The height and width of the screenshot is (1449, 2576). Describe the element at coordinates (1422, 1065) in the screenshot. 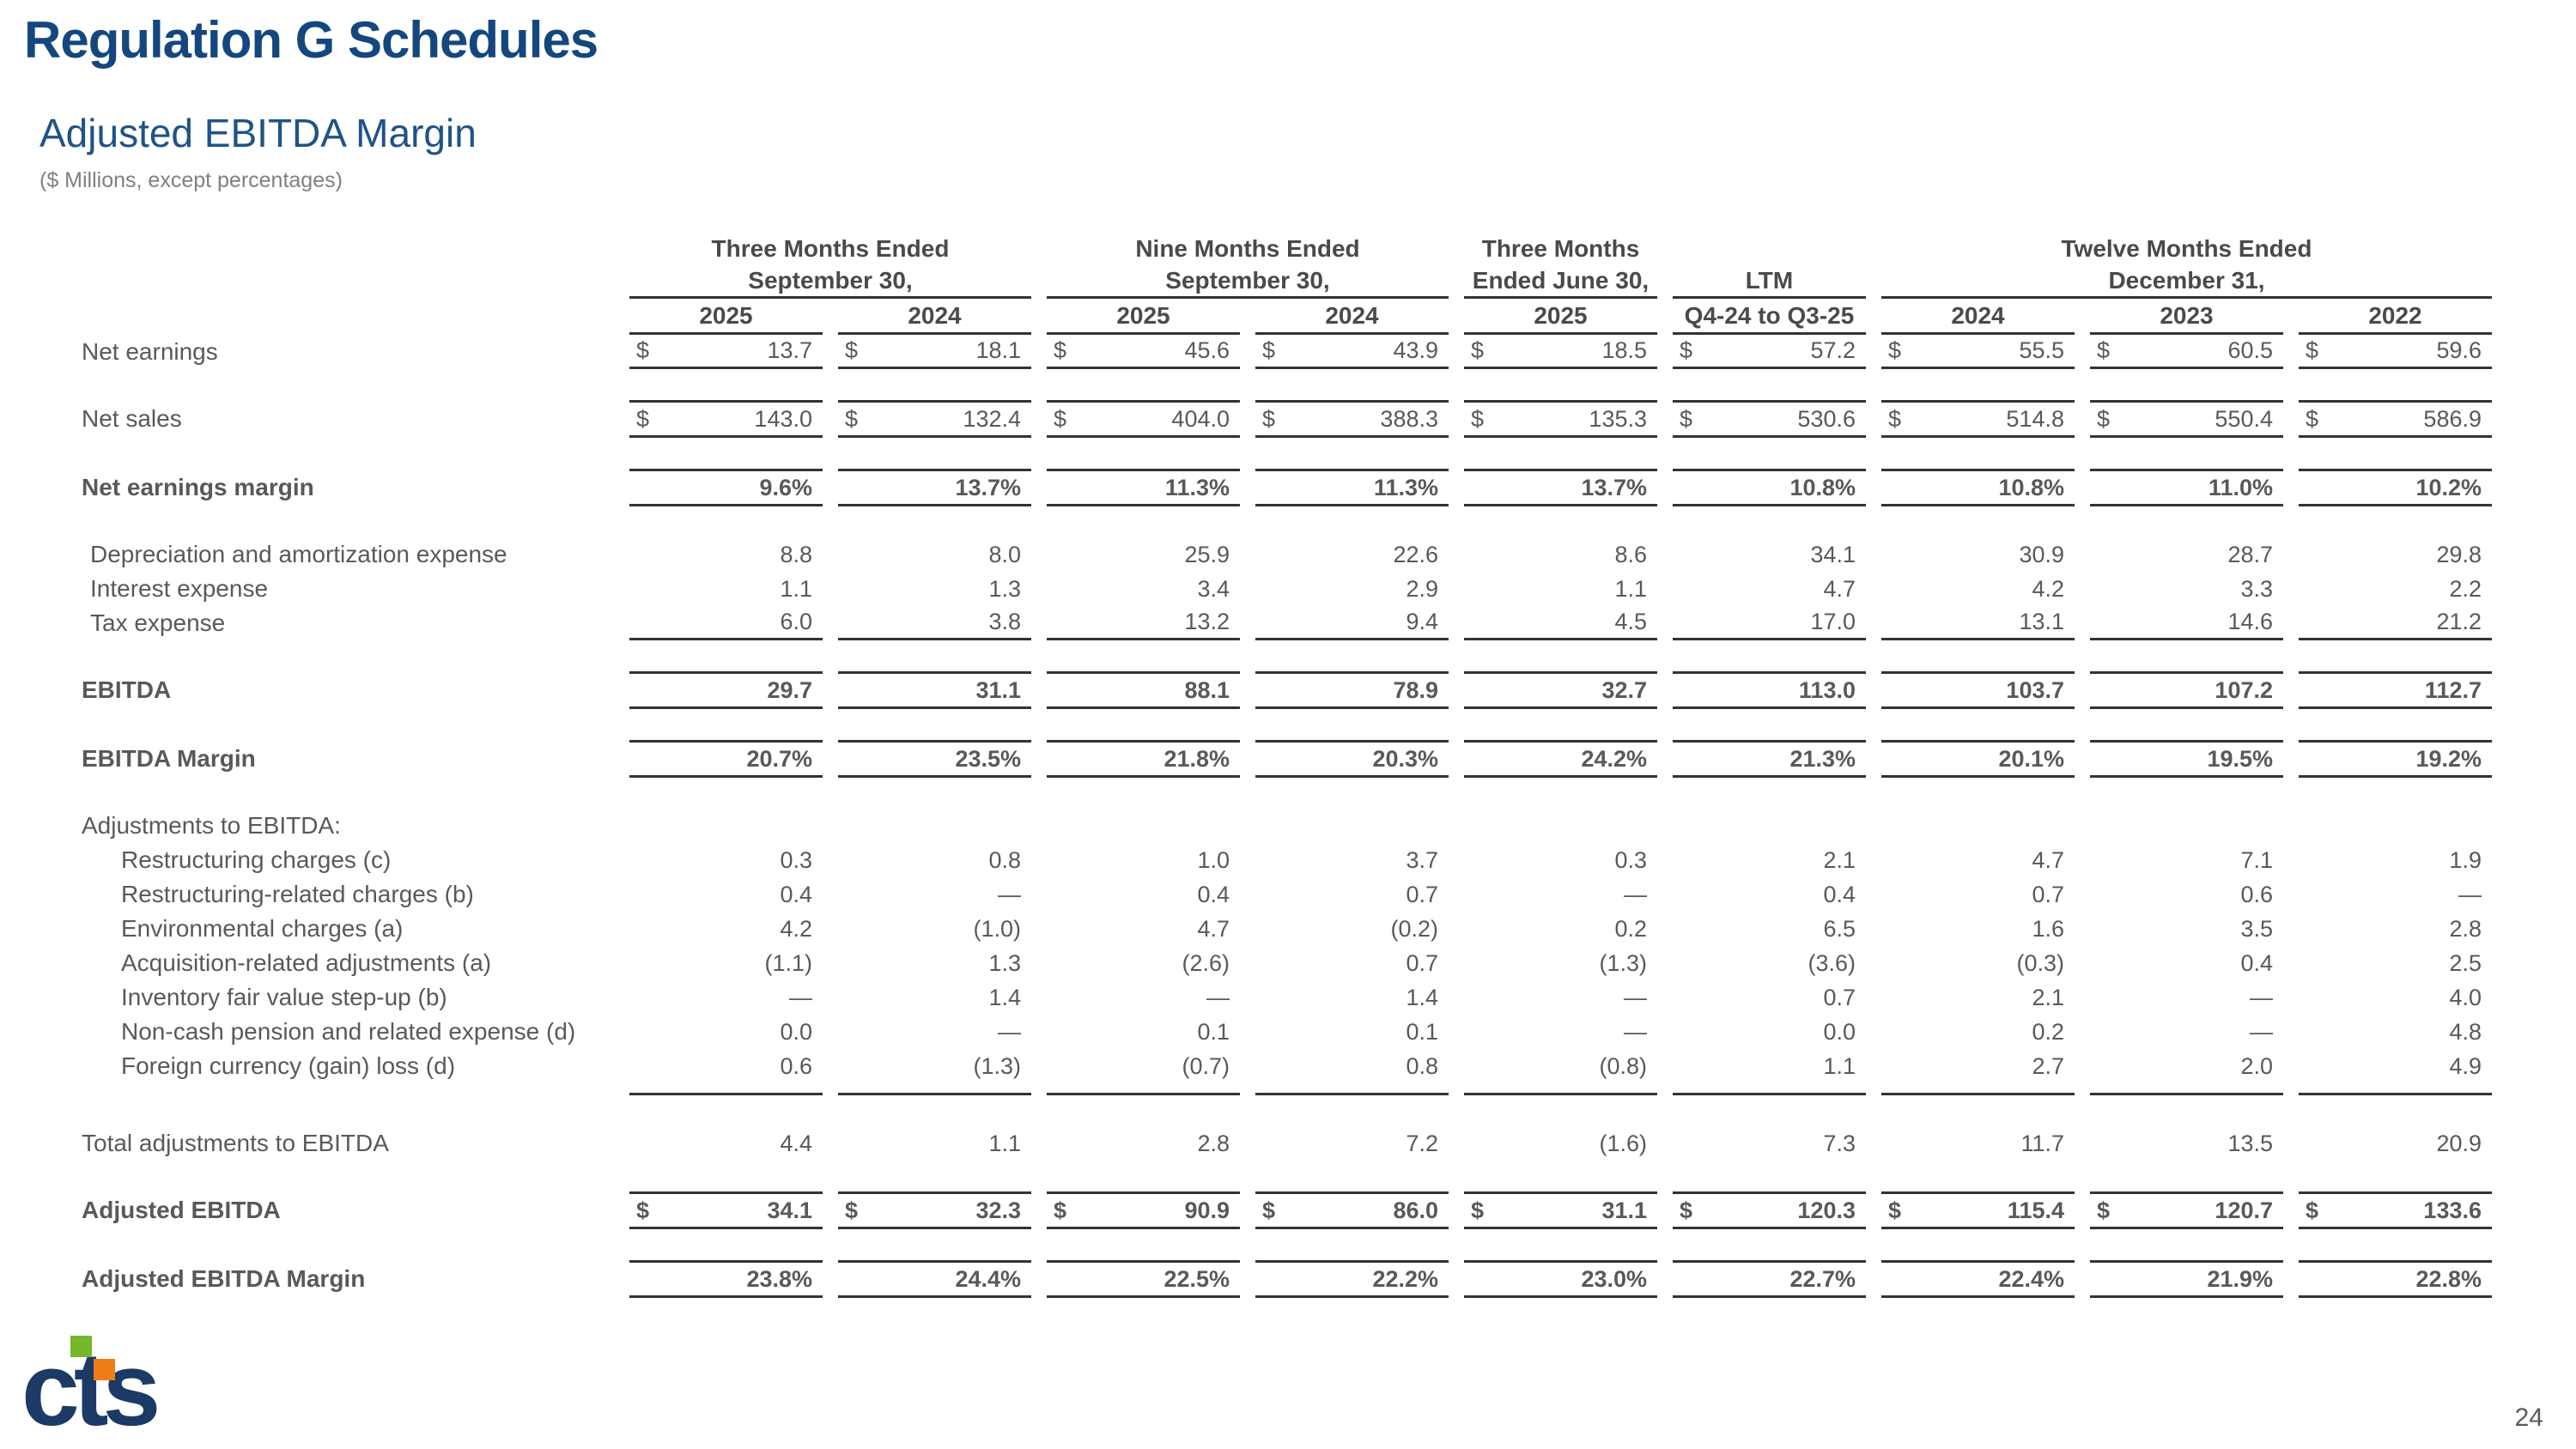

I see `value-cell: 0.8` at that location.